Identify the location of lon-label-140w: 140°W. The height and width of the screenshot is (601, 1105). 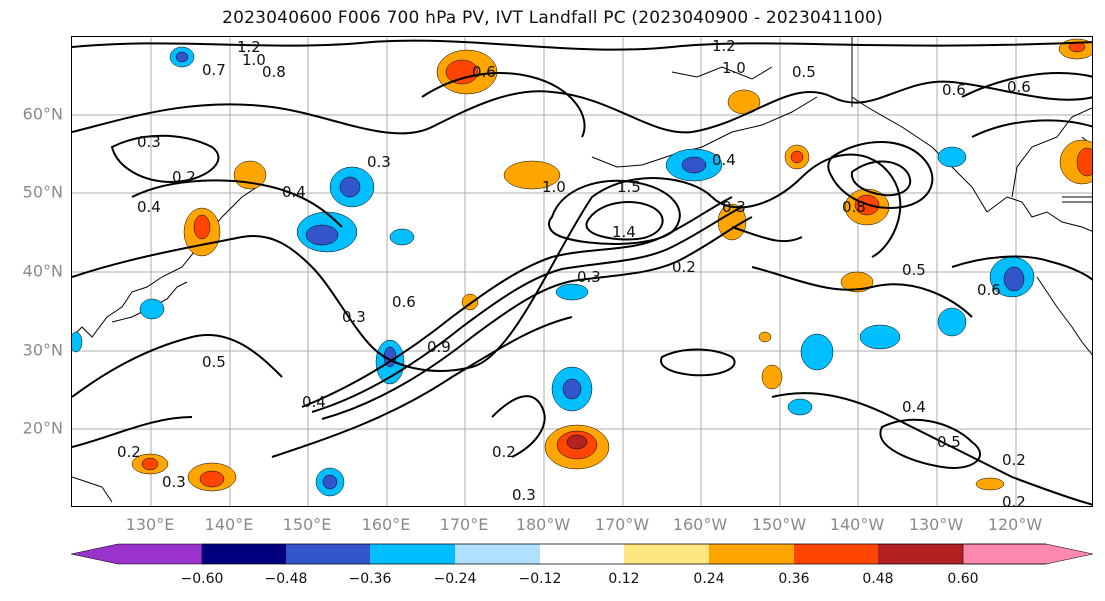
(857, 524).